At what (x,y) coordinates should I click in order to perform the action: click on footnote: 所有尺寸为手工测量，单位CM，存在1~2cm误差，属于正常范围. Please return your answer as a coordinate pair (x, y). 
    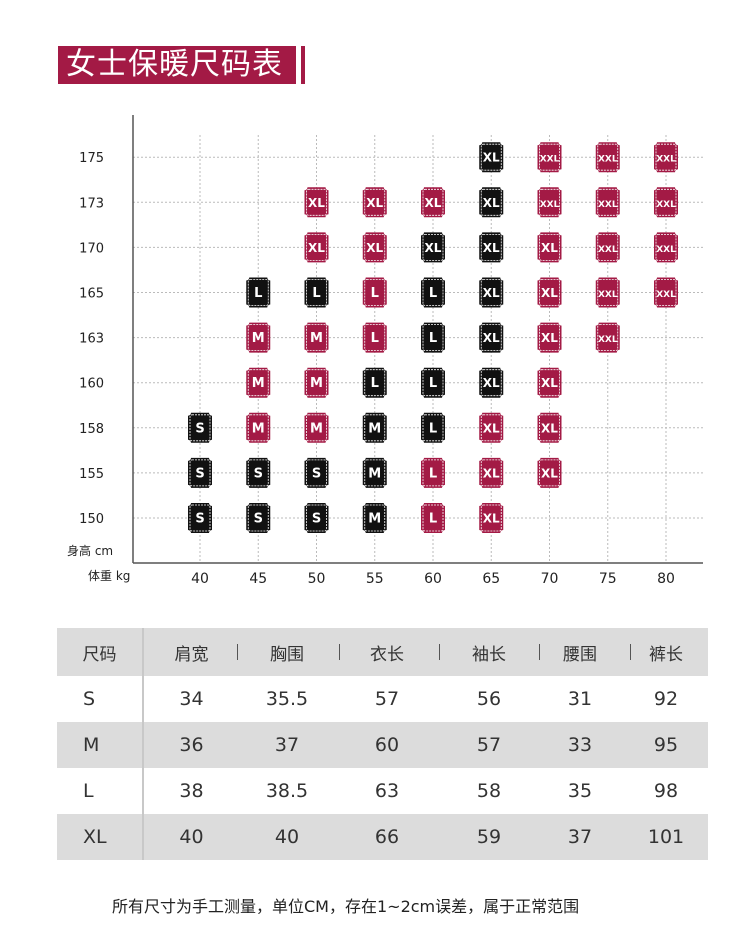
    Looking at the image, I should click on (346, 906).